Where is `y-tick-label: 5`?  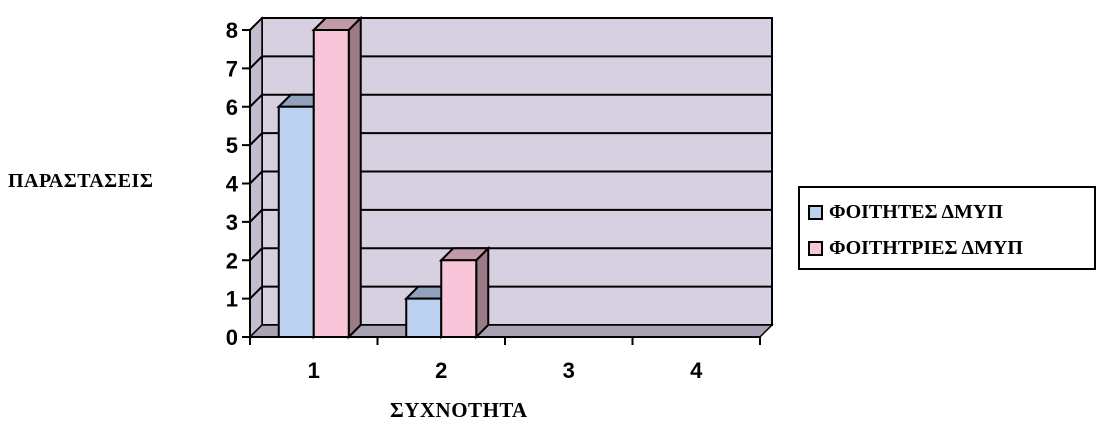
y-tick-label: 5 is located at coordinates (232, 145).